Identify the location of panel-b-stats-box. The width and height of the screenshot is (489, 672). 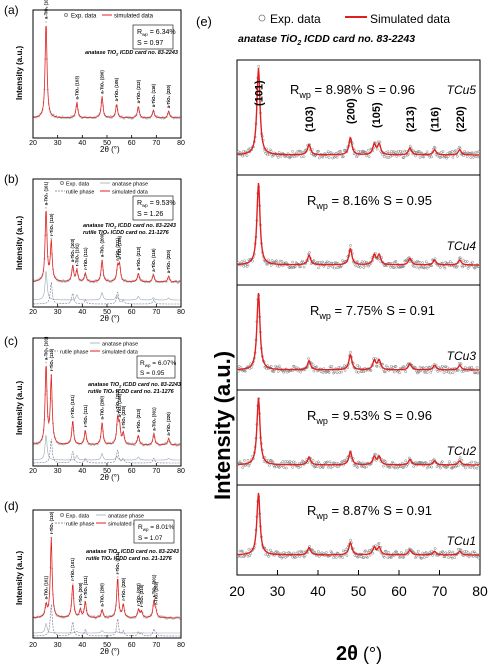
(153, 208).